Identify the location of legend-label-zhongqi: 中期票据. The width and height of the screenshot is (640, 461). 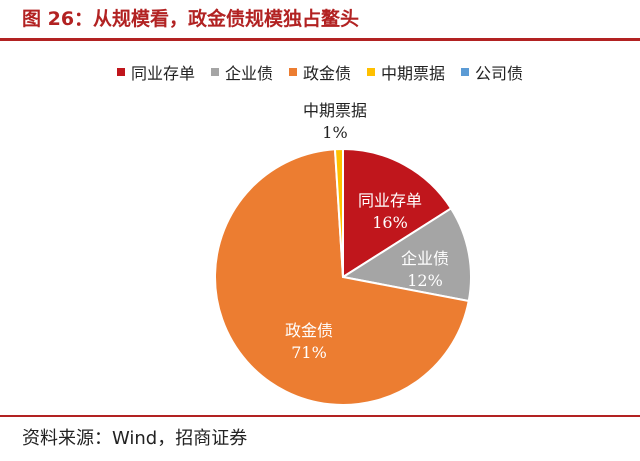
(413, 73).